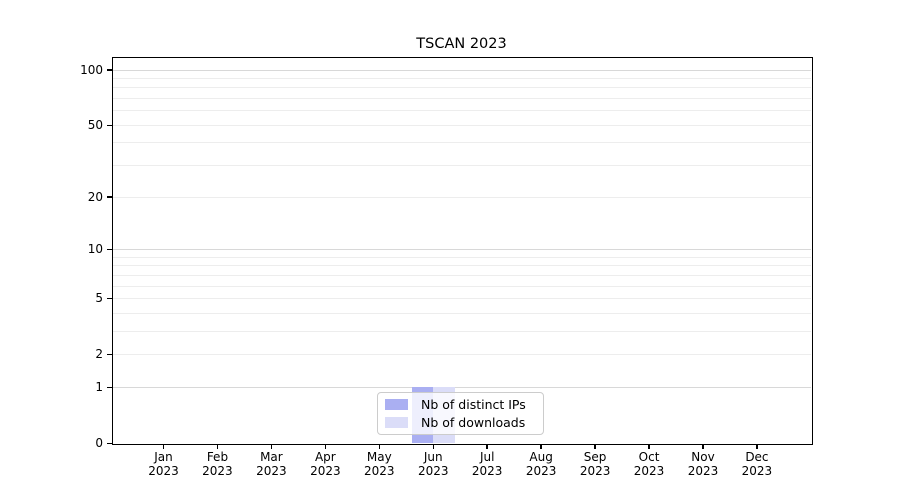 The image size is (900, 500). I want to click on x-tick-label: Mar 2023, so click(271, 464).